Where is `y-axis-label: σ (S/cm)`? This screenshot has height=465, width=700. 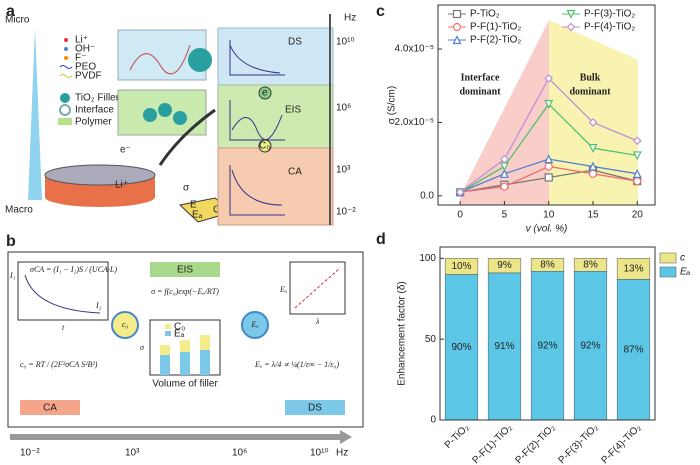
y-axis-label: σ (S/cm) is located at coordinates (392, 105).